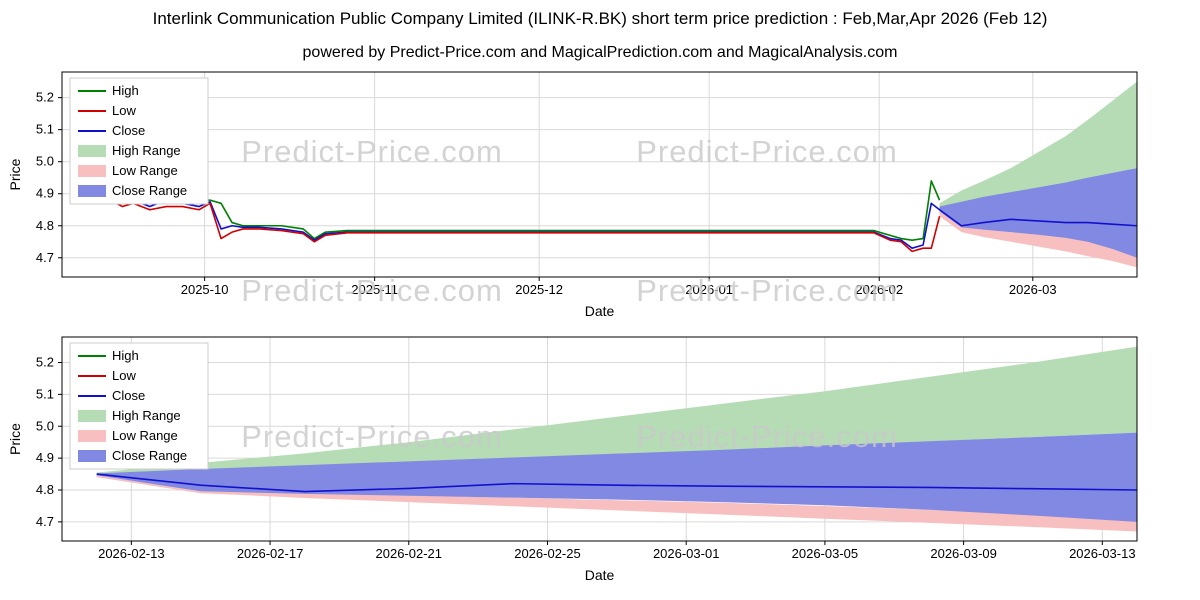  I want to click on x-tick-label: 2025-12, so click(539, 289).